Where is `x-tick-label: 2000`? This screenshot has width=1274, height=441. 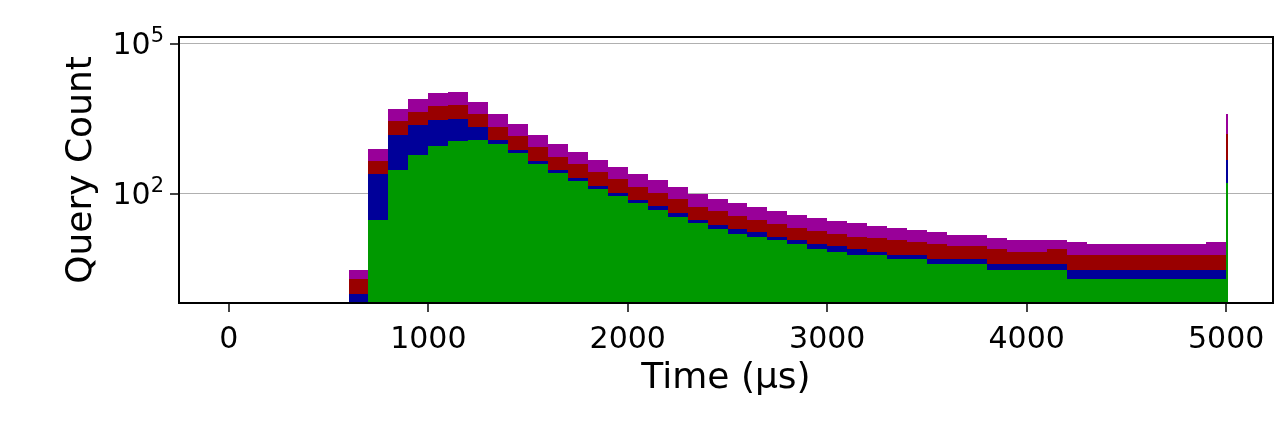
x-tick-label: 2000 is located at coordinates (627, 337).